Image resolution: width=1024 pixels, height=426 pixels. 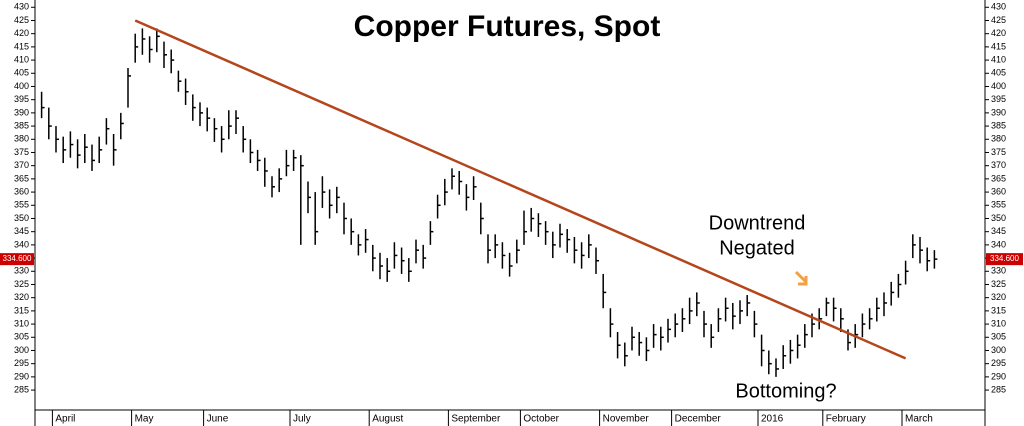 I want to click on x-tick-label: September, so click(x=476, y=419).